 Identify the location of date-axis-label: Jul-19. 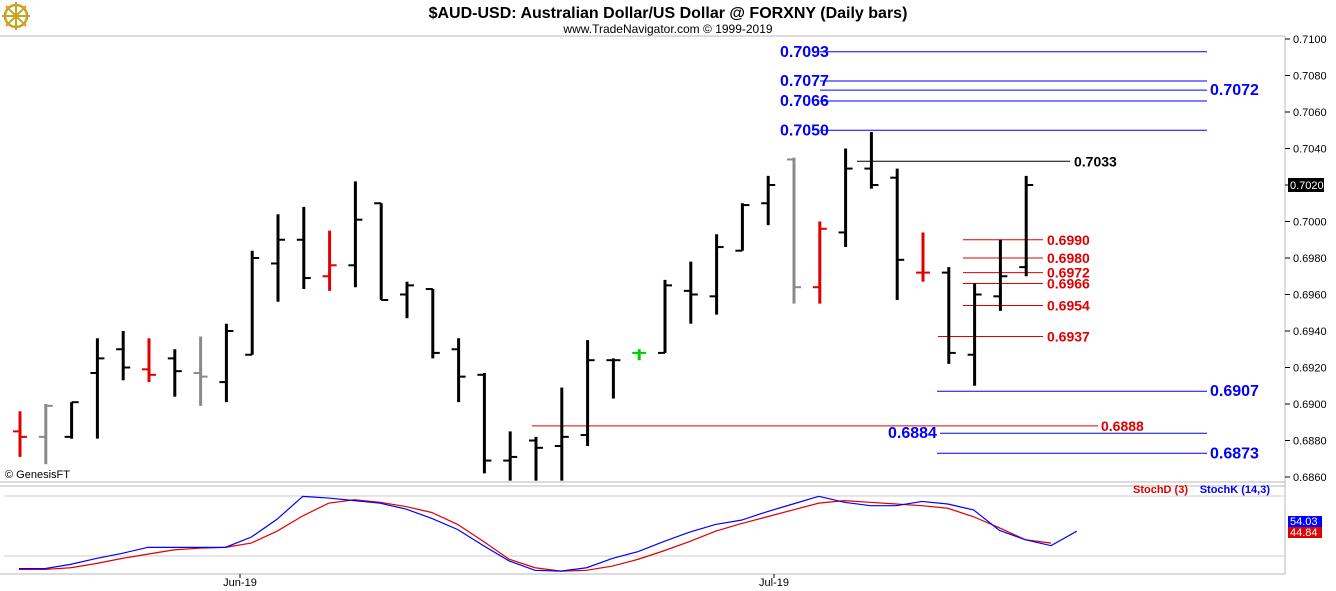
(774, 583).